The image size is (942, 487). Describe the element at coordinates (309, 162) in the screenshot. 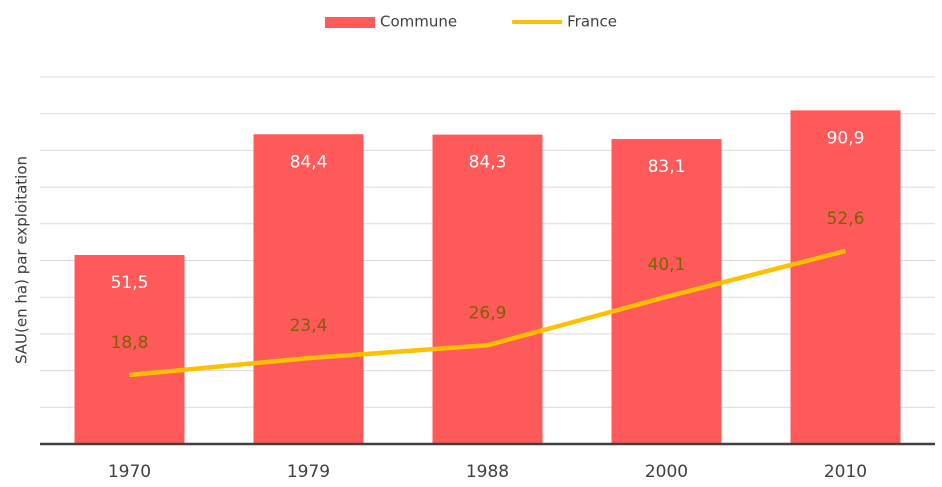

I see `data-label: 84,4` at that location.